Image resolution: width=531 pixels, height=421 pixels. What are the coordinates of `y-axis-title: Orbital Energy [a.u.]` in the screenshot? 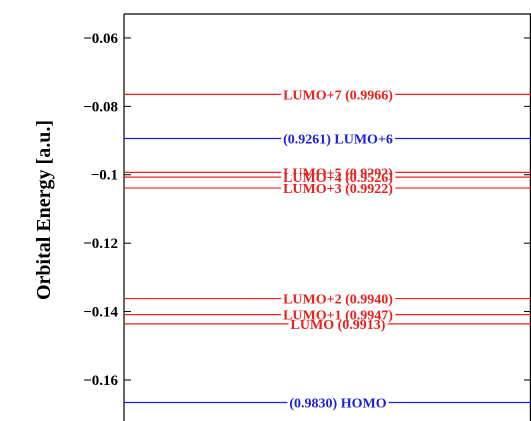 It's located at (44, 210).